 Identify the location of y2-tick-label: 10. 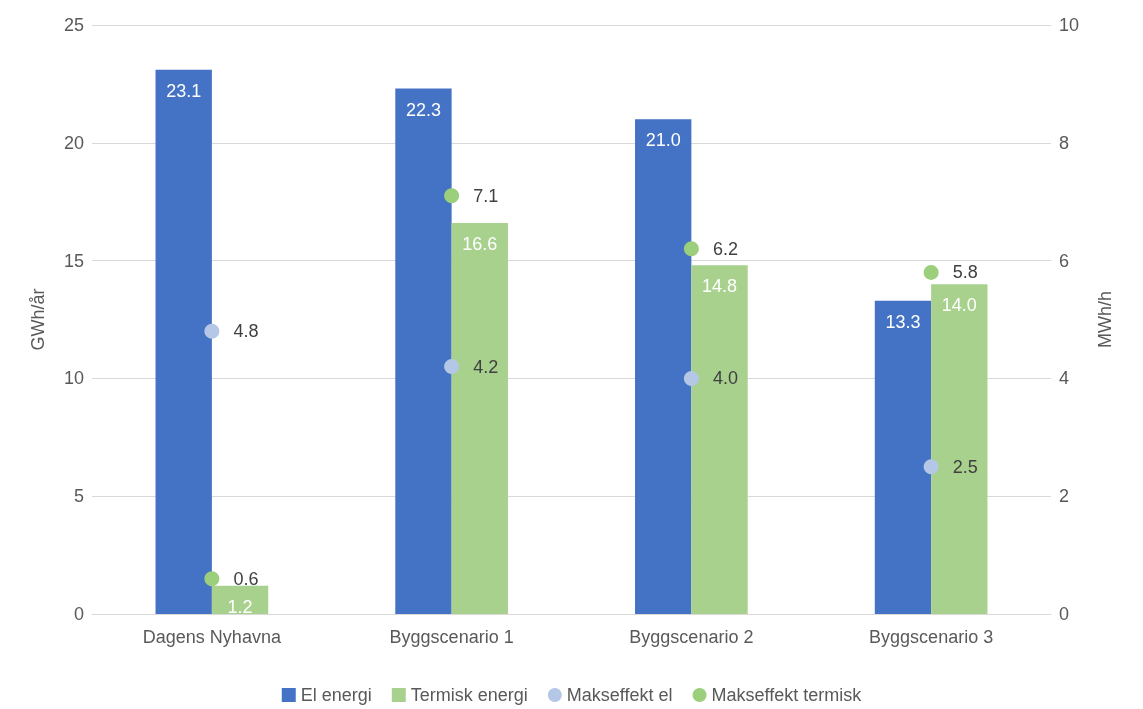
(1069, 25).